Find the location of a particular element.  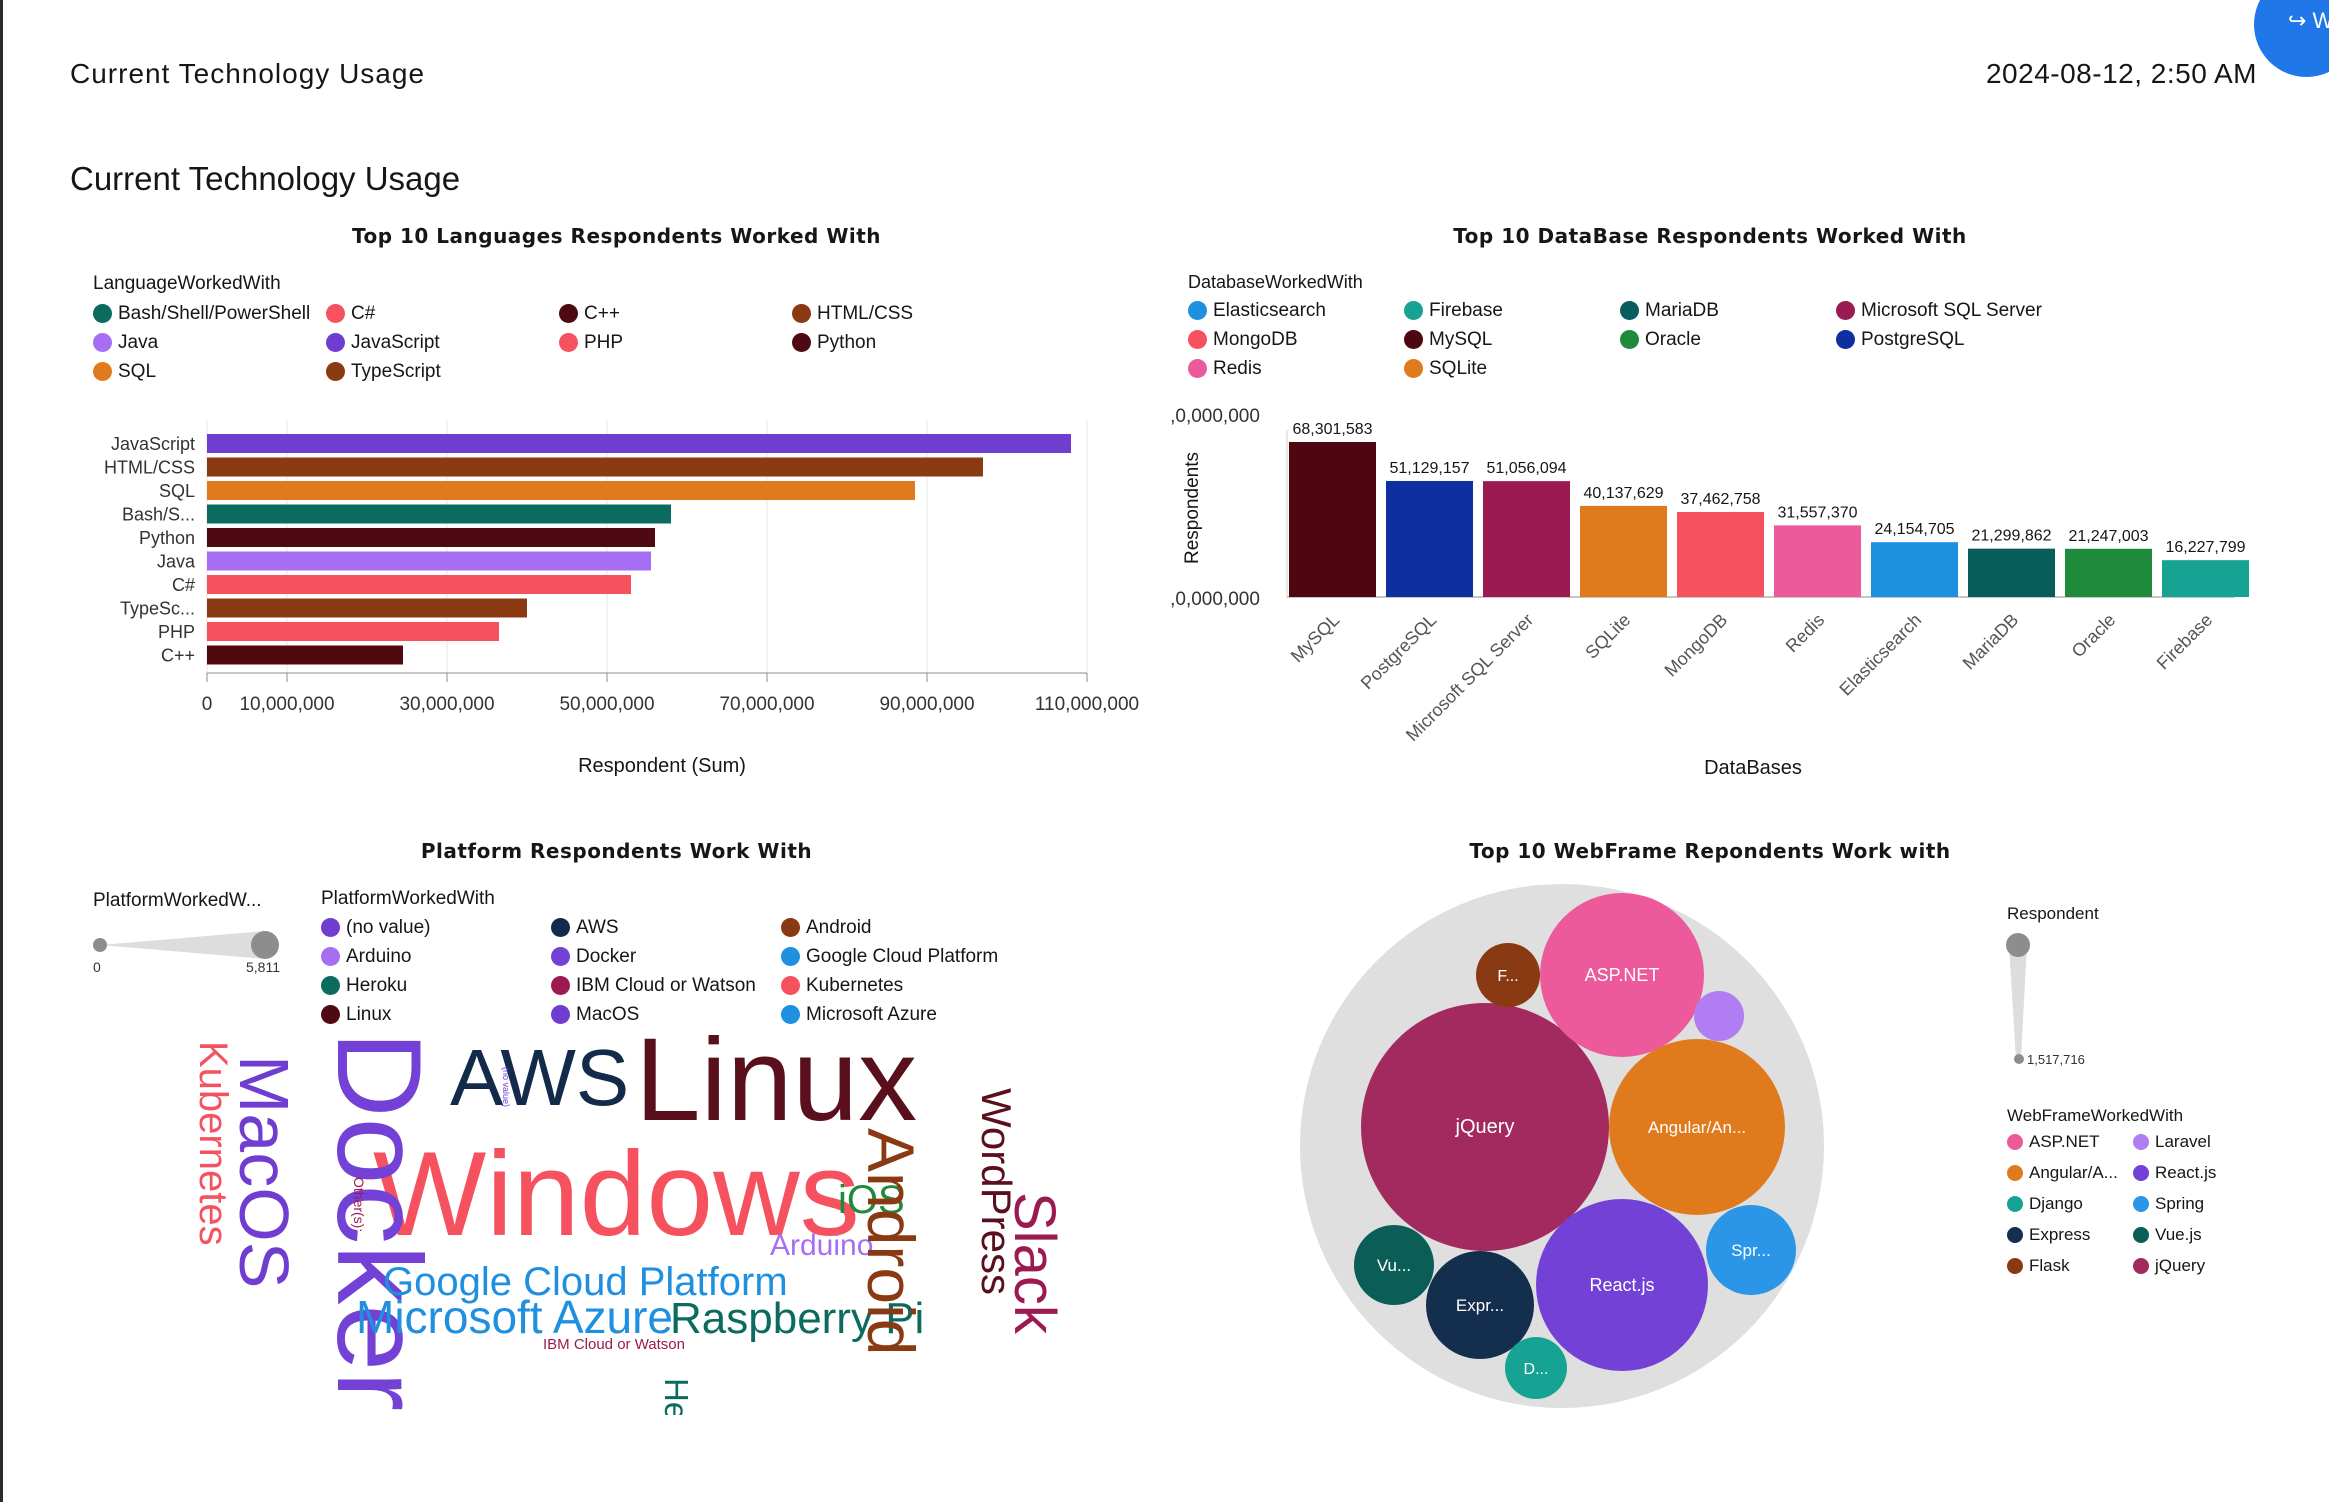

bar-javascript is located at coordinates (639, 443).